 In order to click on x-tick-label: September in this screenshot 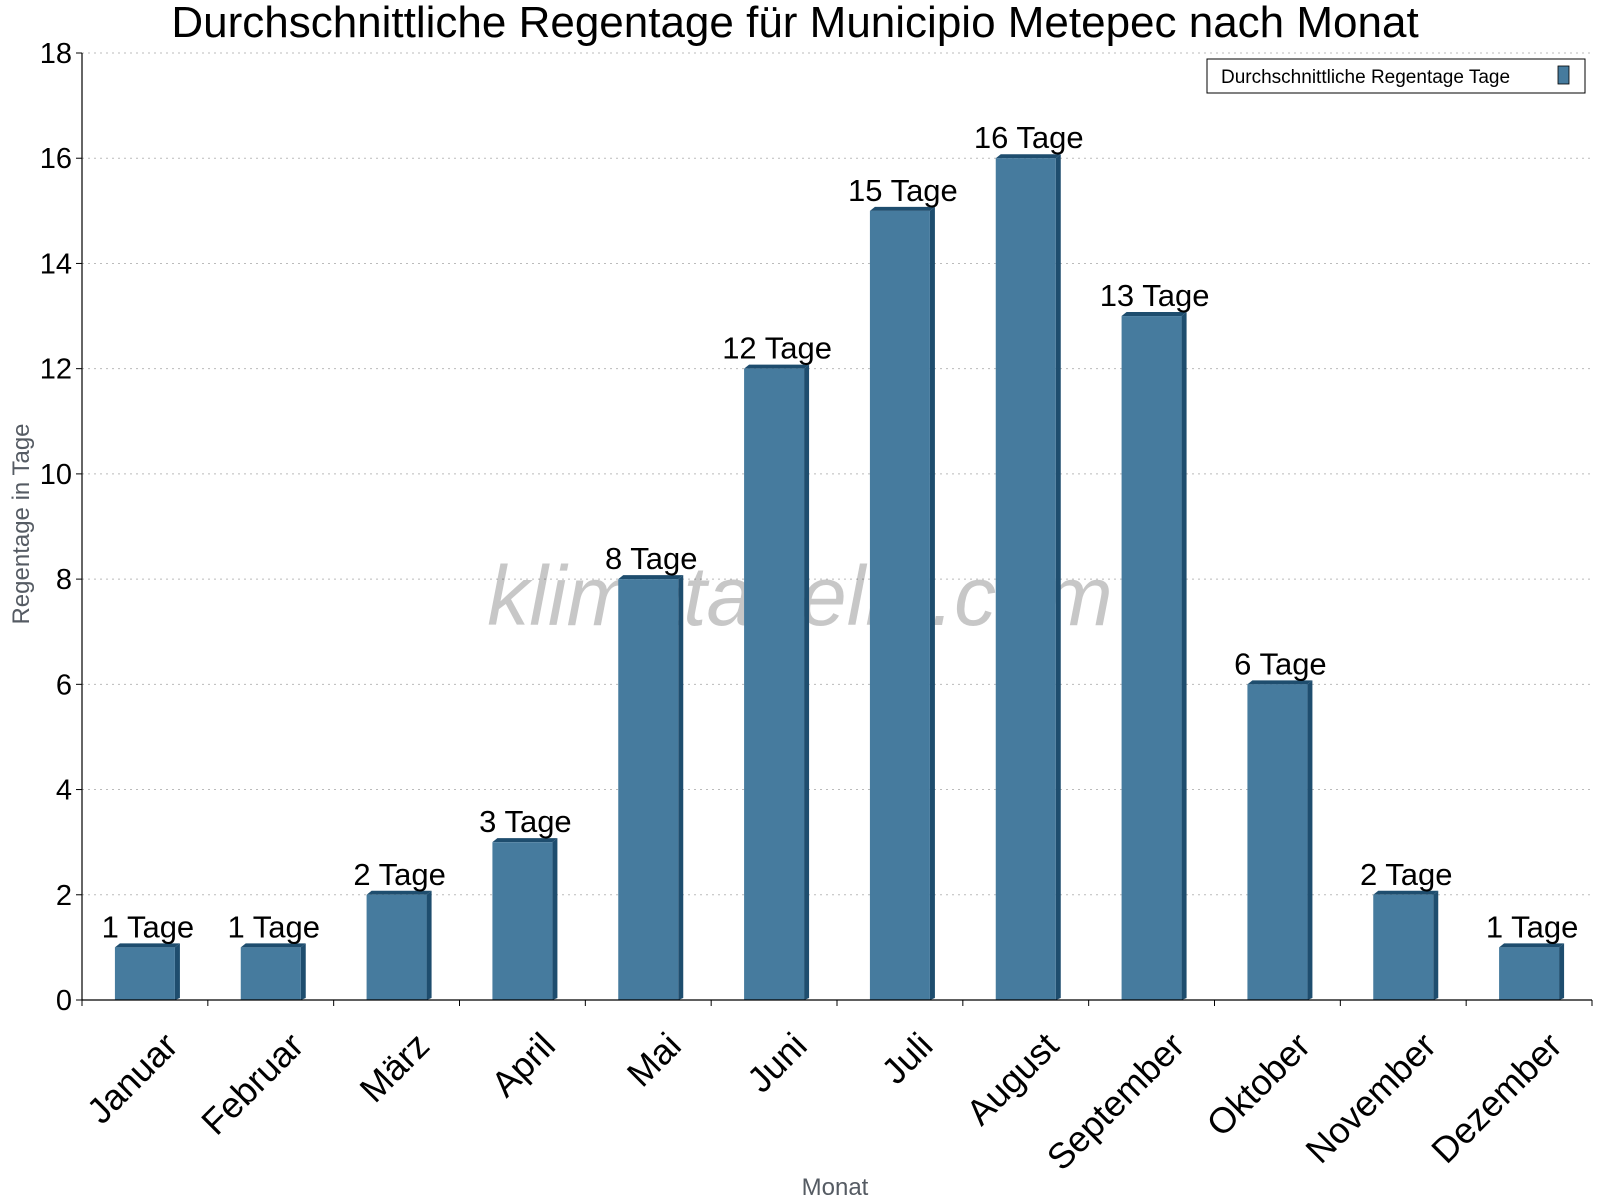, I will do `click(1116, 1102)`.